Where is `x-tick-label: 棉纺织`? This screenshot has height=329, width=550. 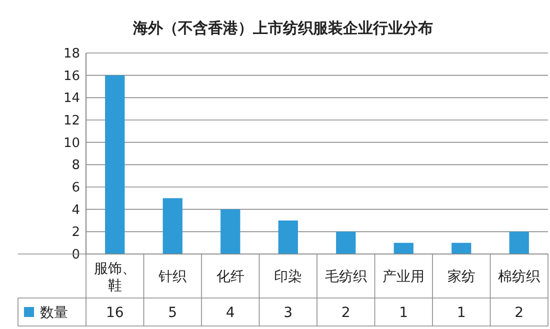
x-tick-label: 棉纺织 is located at coordinates (519, 276).